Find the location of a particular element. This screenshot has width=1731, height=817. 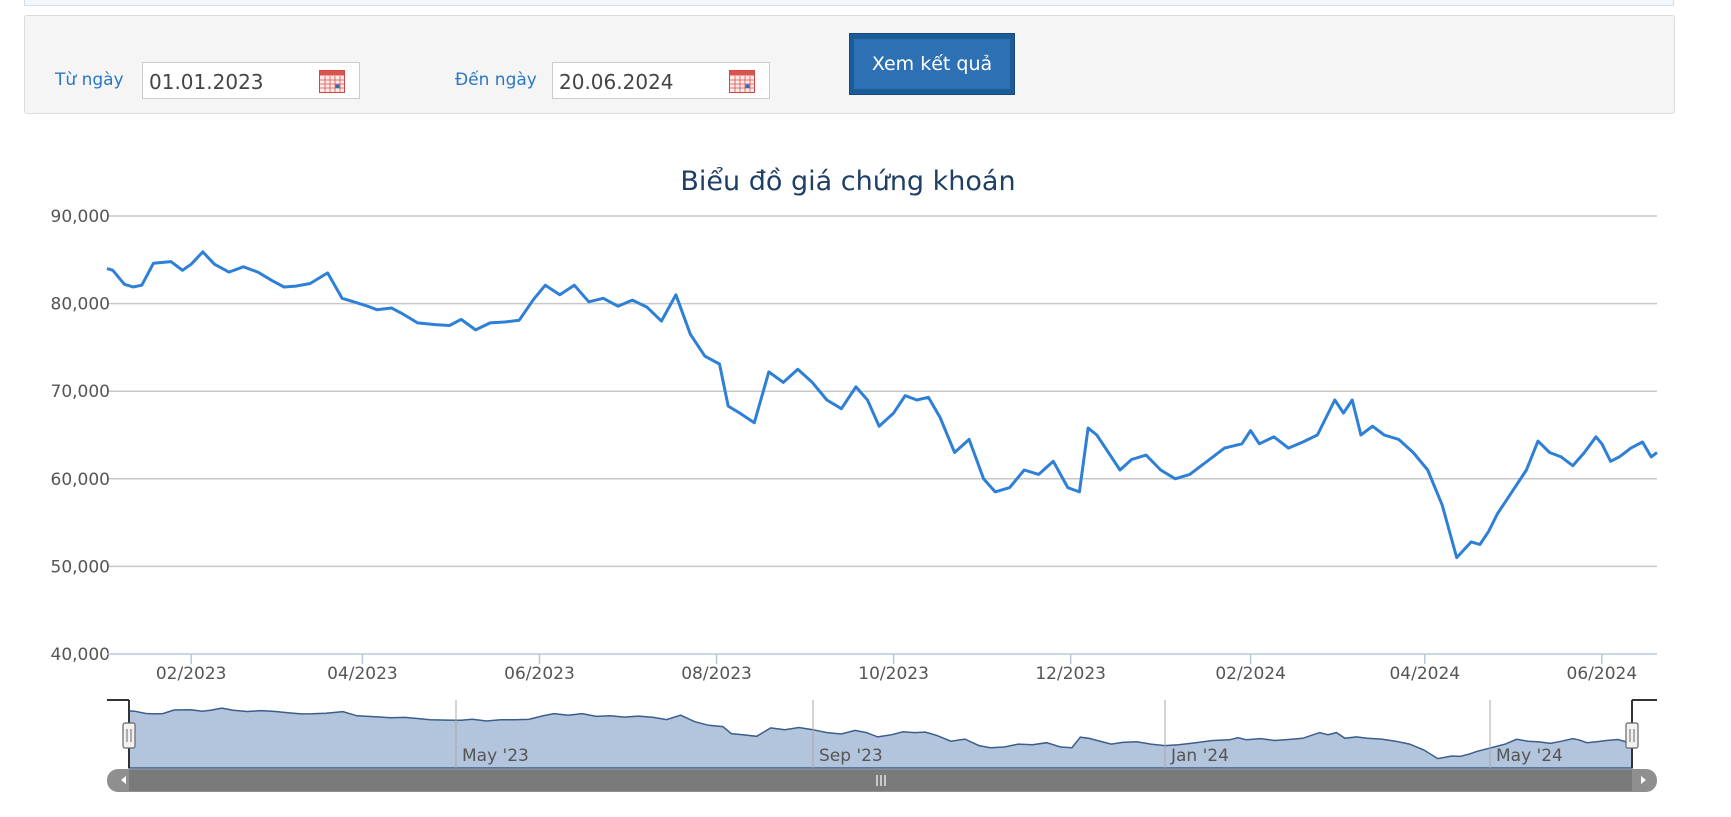

view-results-button: Xem kết quả is located at coordinates (932, 64).